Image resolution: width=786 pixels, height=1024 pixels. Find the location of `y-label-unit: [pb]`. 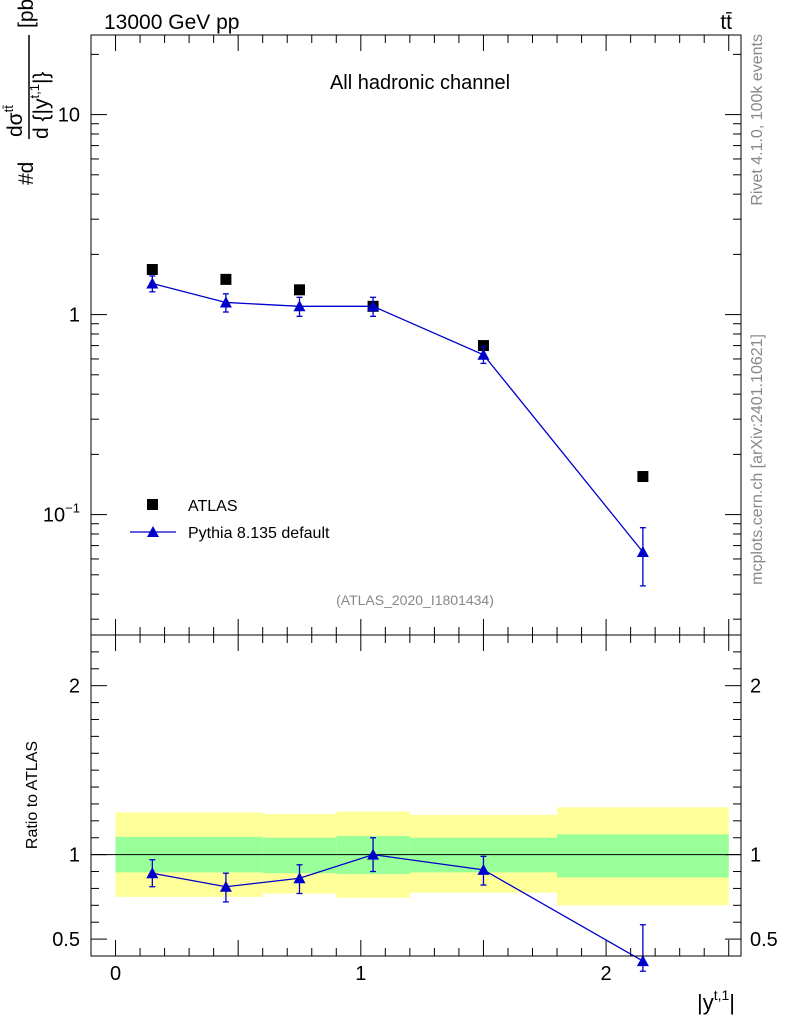

y-label-unit: [pb] is located at coordinates (26, 14).